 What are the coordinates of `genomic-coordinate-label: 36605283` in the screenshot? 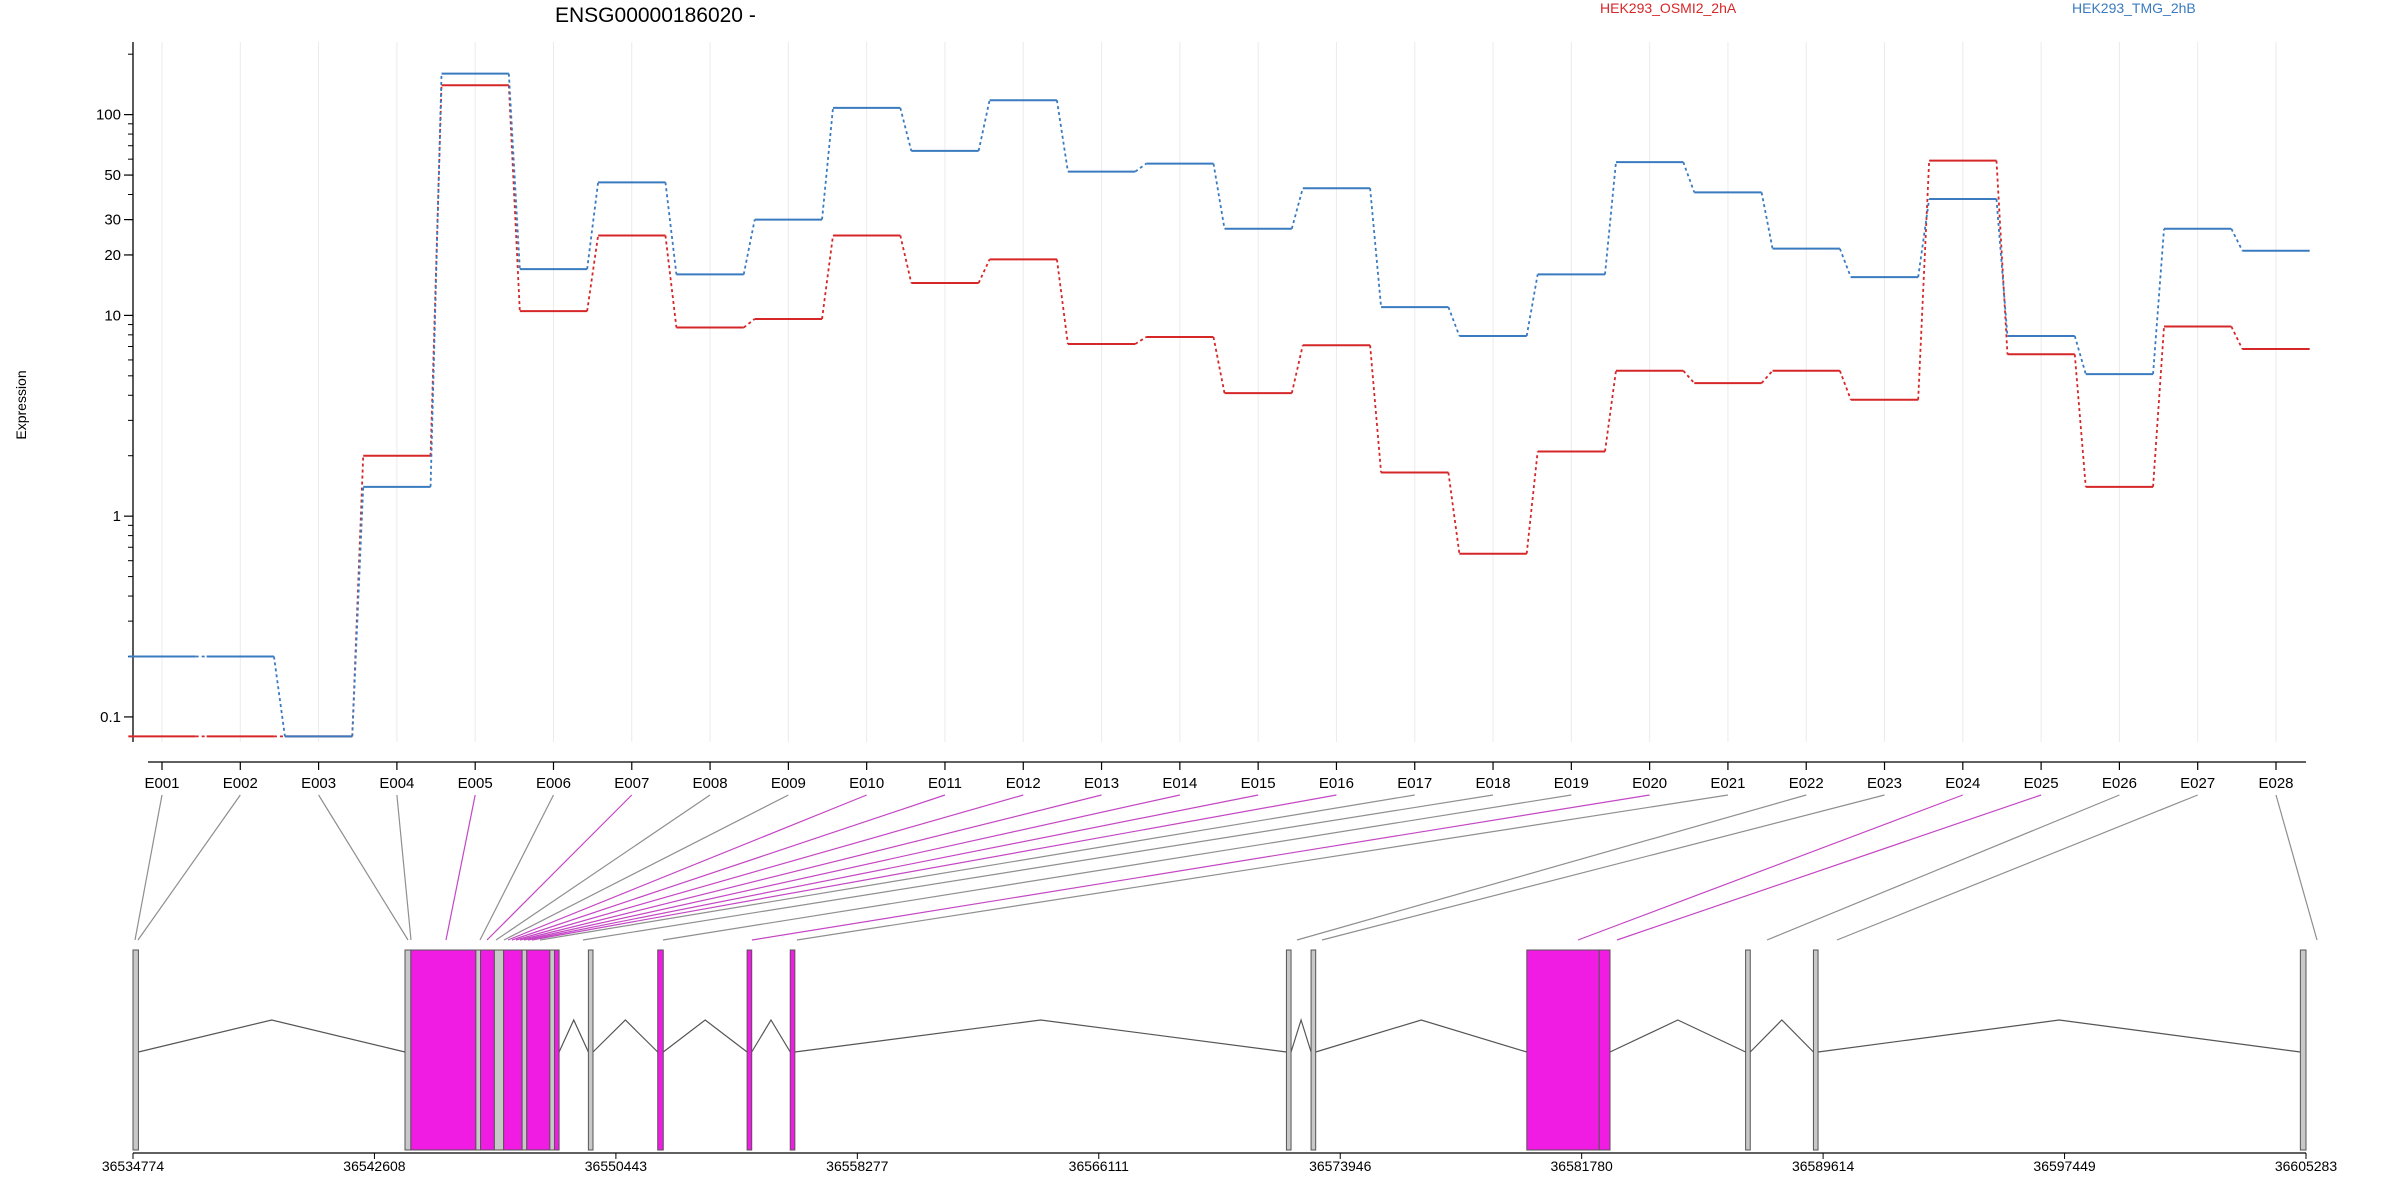 It's located at (2306, 1166).